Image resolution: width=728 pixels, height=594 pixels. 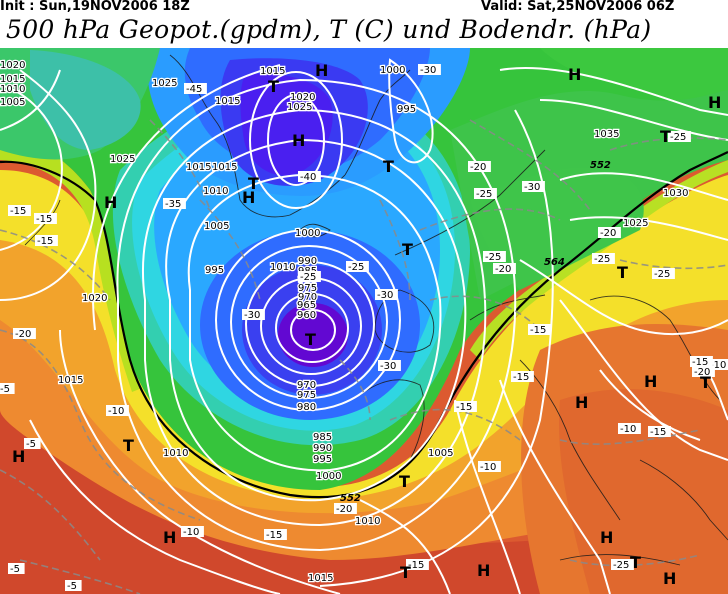 What do you see at coordinates (95, 7) in the screenshot?
I see `init-time: Init : Sun,19NOV2006 18Z` at bounding box center [95, 7].